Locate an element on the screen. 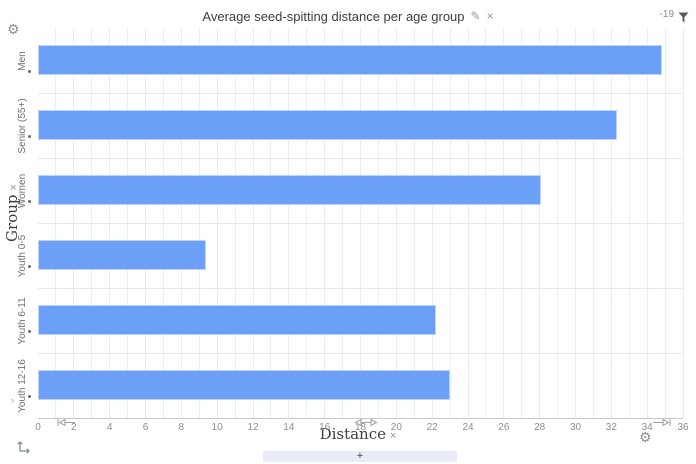 The height and width of the screenshot is (464, 696). add-field-button: + is located at coordinates (360, 456).